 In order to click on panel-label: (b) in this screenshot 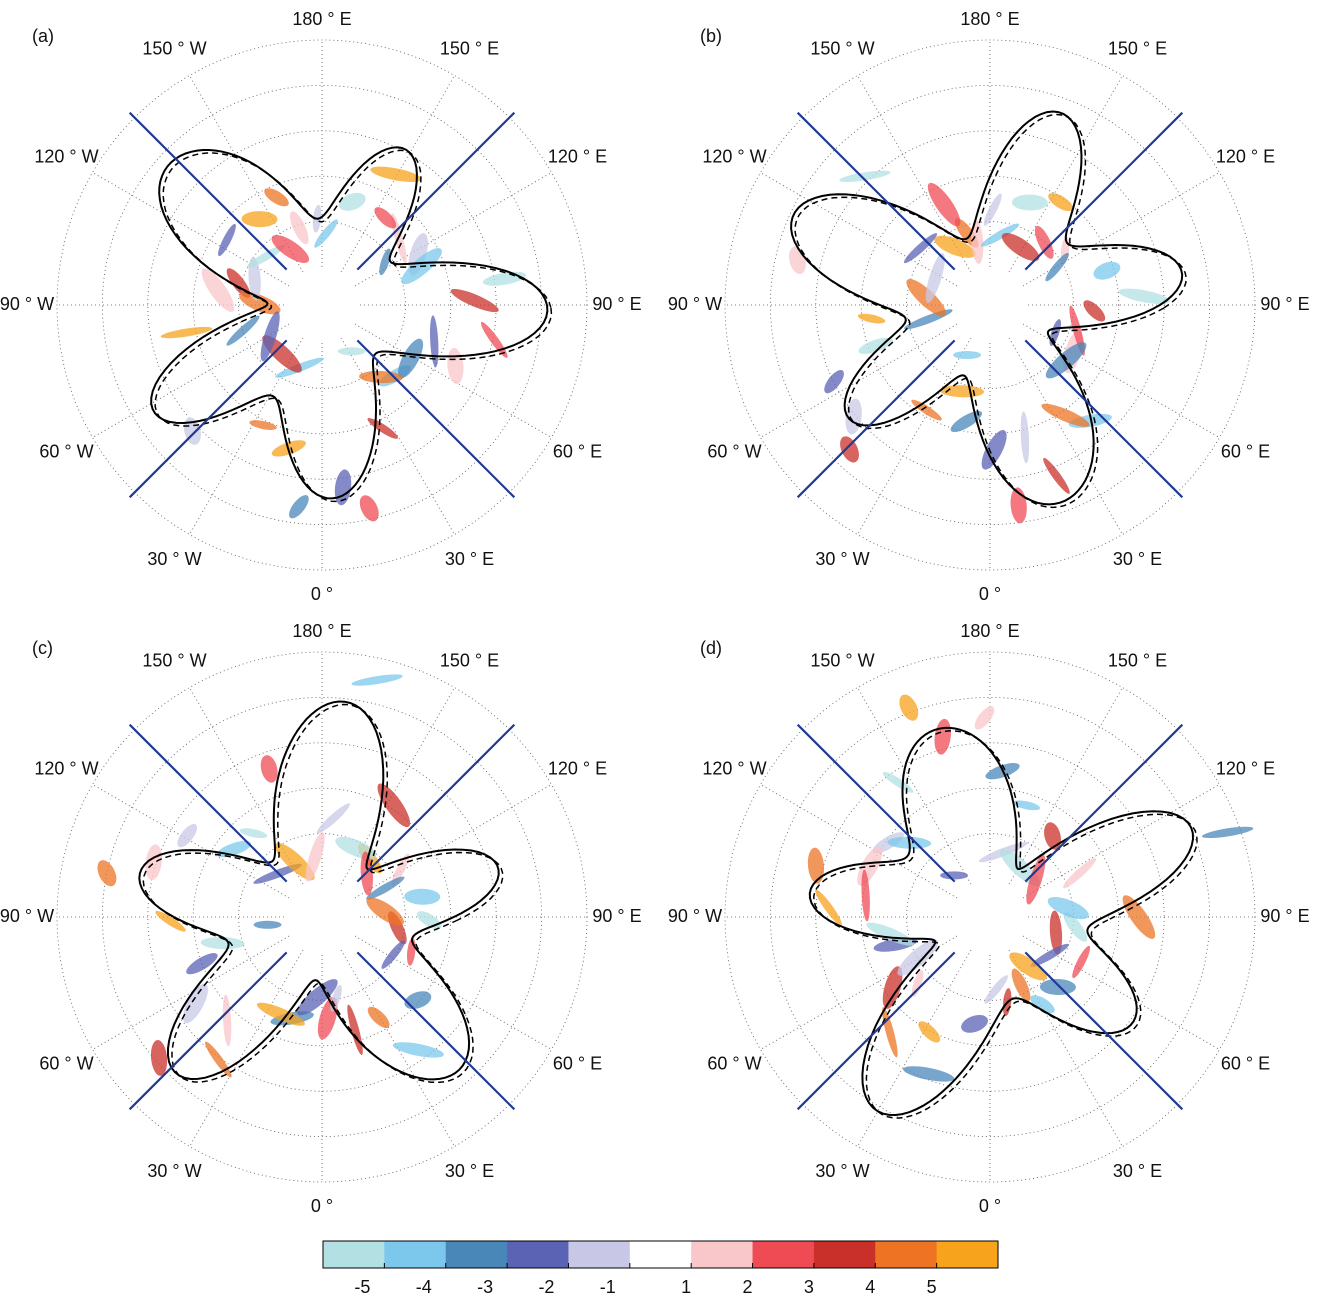, I will do `click(711, 36)`.